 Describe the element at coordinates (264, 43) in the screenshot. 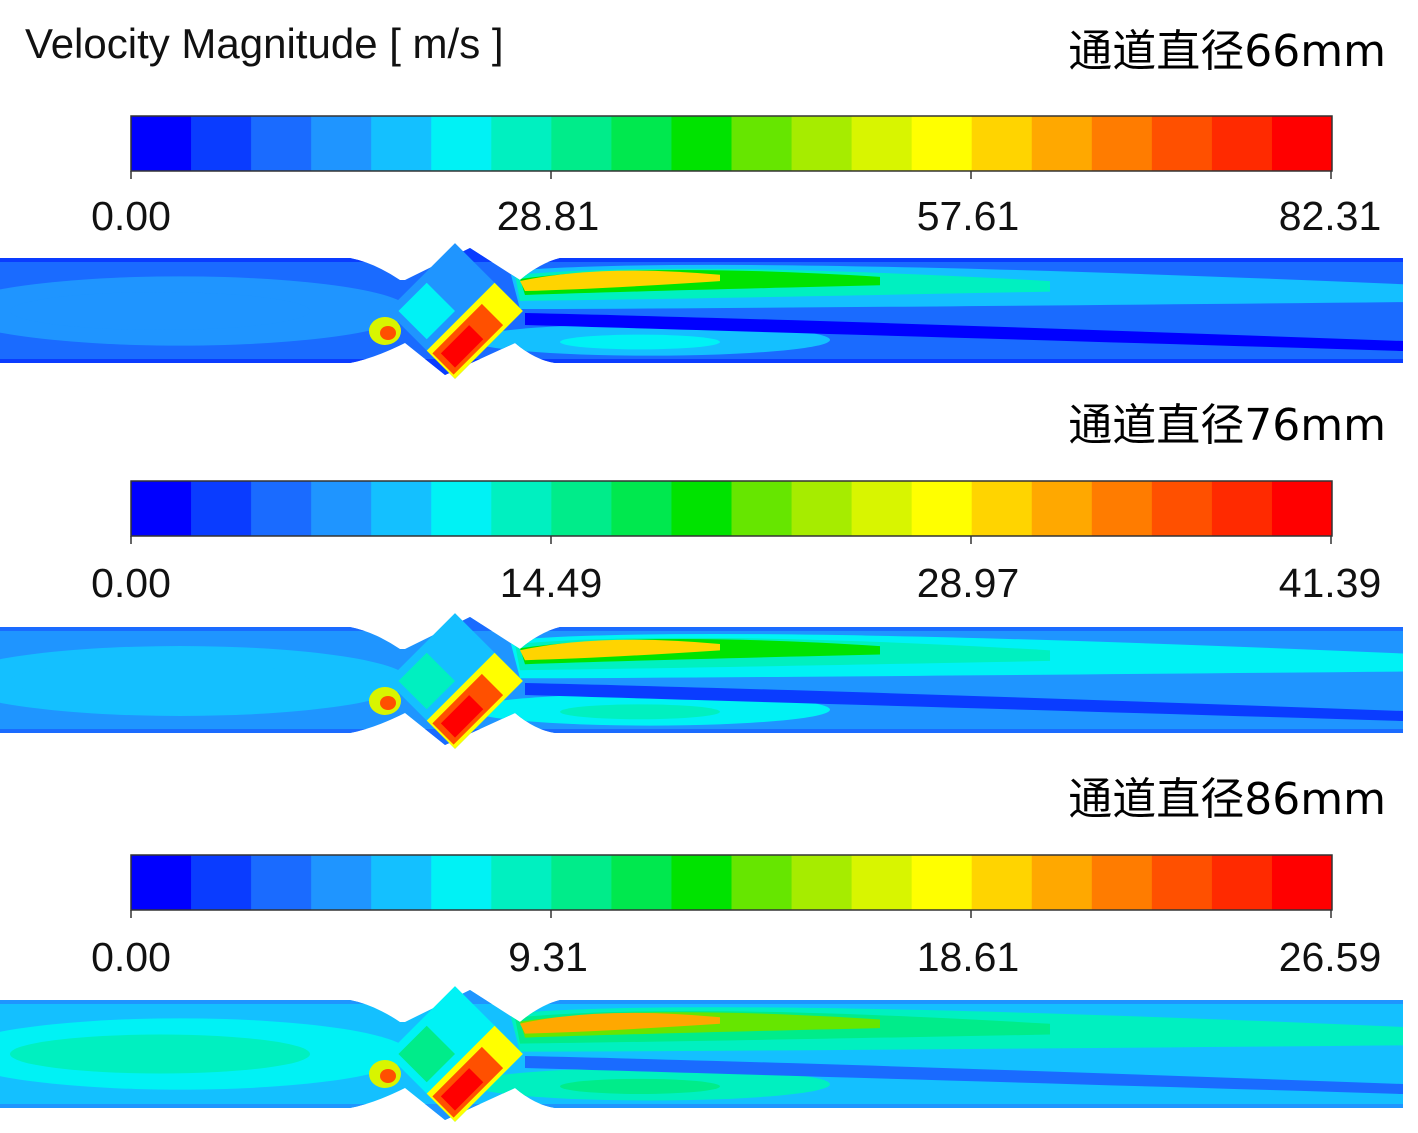

I see `legend-title: Velocity Magnitude [ m/s ]` at that location.